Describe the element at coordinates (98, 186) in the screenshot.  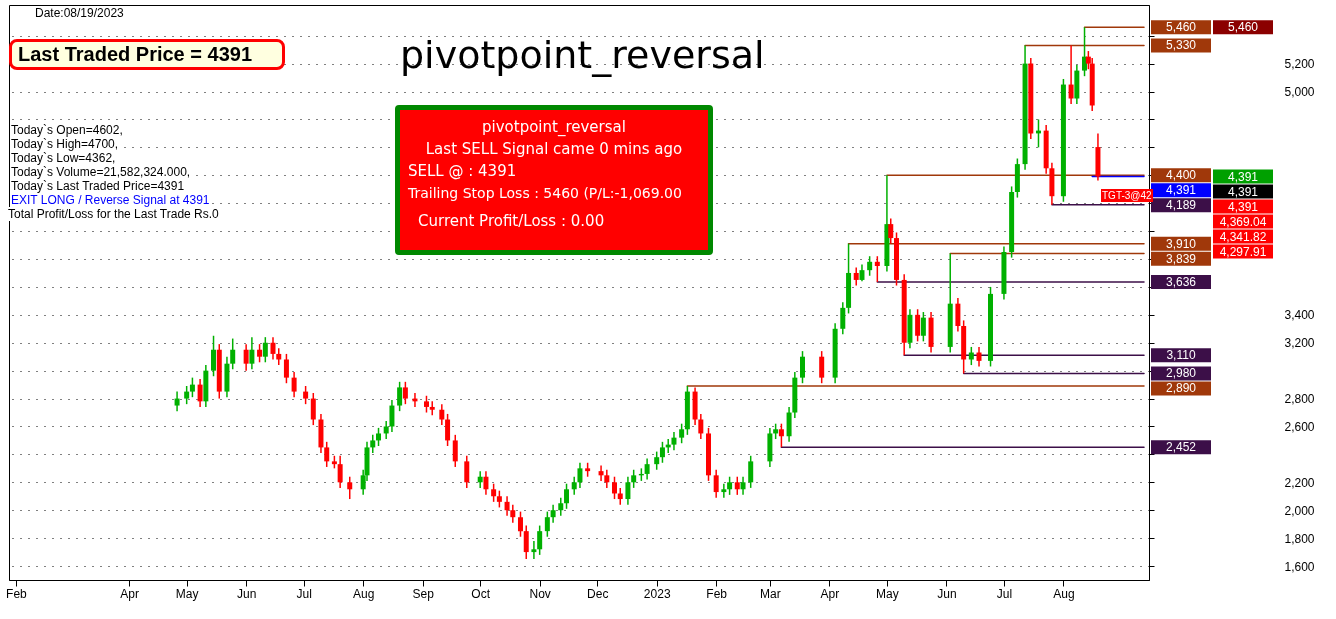
I see `annotation: Today`s Last Traded Price=4391` at that location.